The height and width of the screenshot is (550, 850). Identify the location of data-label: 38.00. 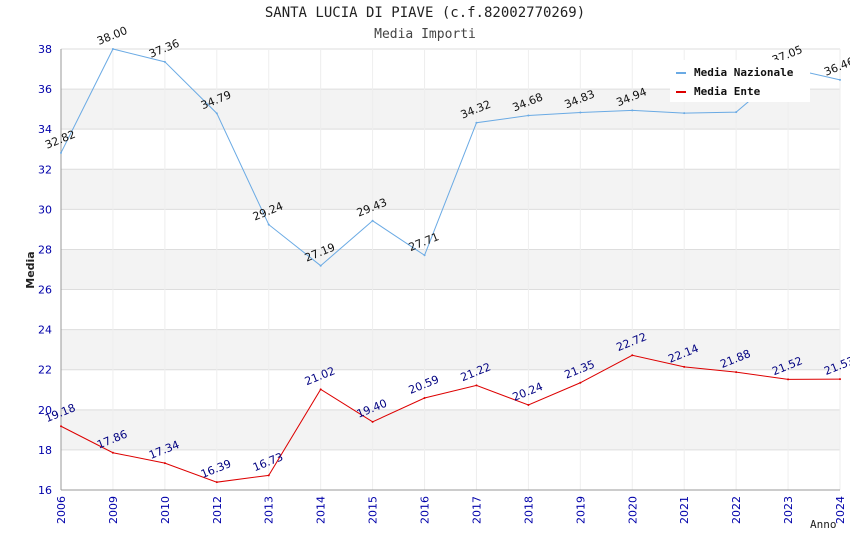
(112, 36).